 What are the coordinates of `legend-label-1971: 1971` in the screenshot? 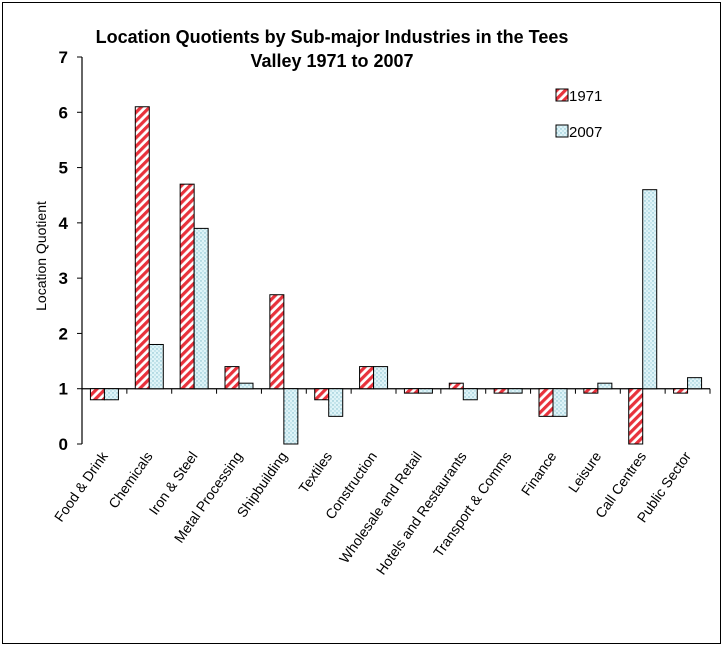 It's located at (585, 96).